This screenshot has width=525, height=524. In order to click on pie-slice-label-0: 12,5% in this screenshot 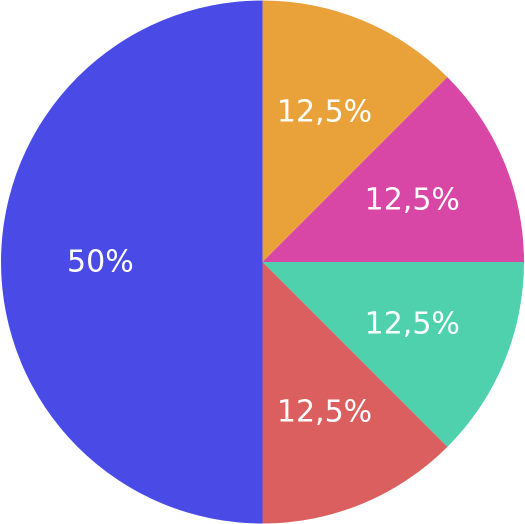, I will do `click(324, 112)`.